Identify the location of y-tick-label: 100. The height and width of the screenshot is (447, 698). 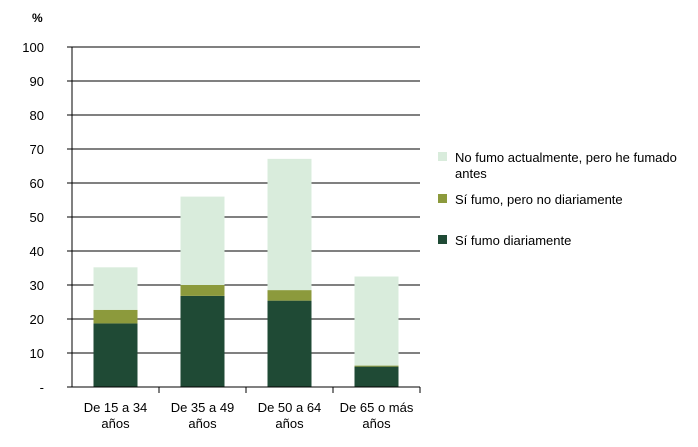
(33, 47).